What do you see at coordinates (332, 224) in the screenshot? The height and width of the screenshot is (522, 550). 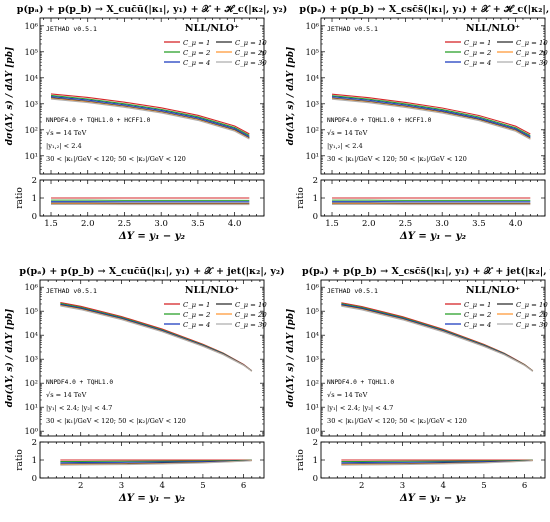 I see `x-tick-label: 1.5` at bounding box center [332, 224].